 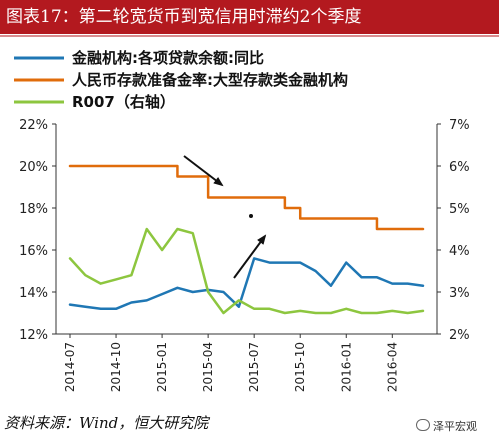 I want to click on right-tick-label: 2%, so click(x=459, y=335).